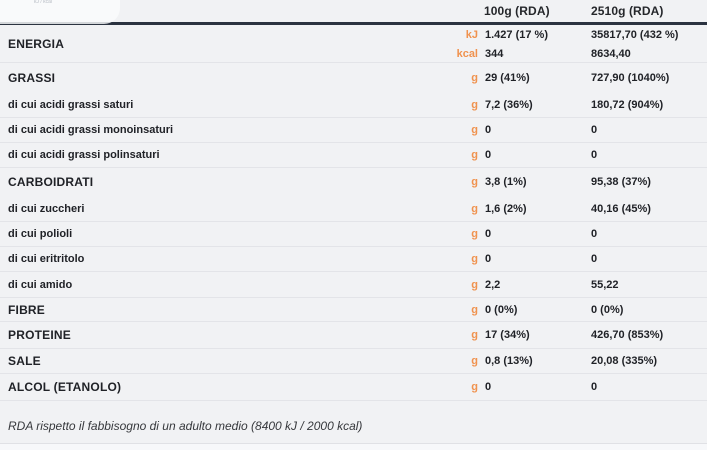  What do you see at coordinates (353, 182) in the screenshot?
I see `row-carboidrati: CARBOIDRATI g 3,8 (1%) 95,38 (37%)` at bounding box center [353, 182].